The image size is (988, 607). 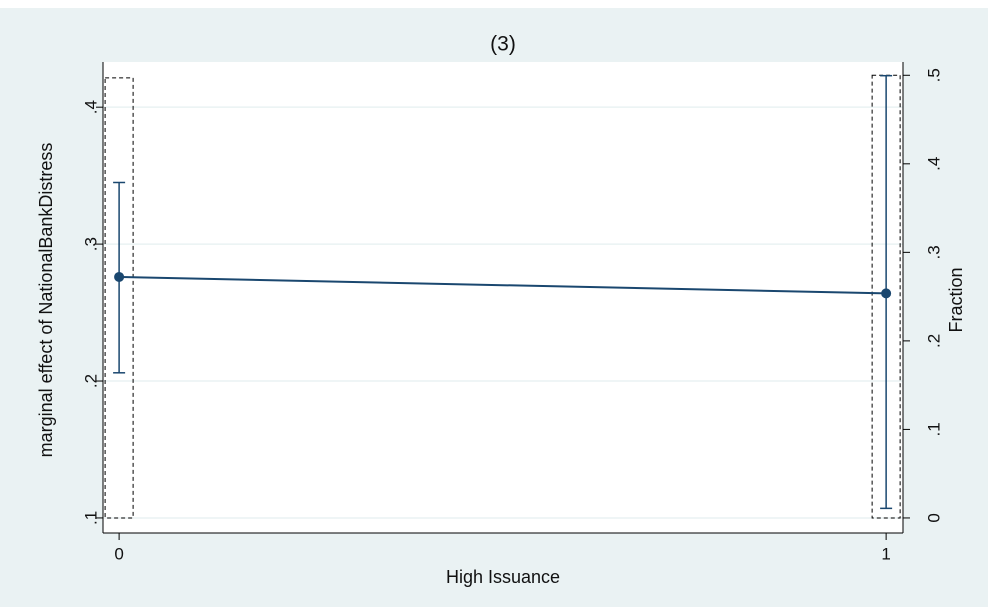 What do you see at coordinates (933, 341) in the screenshot?
I see `y2-tick-label: .2` at bounding box center [933, 341].